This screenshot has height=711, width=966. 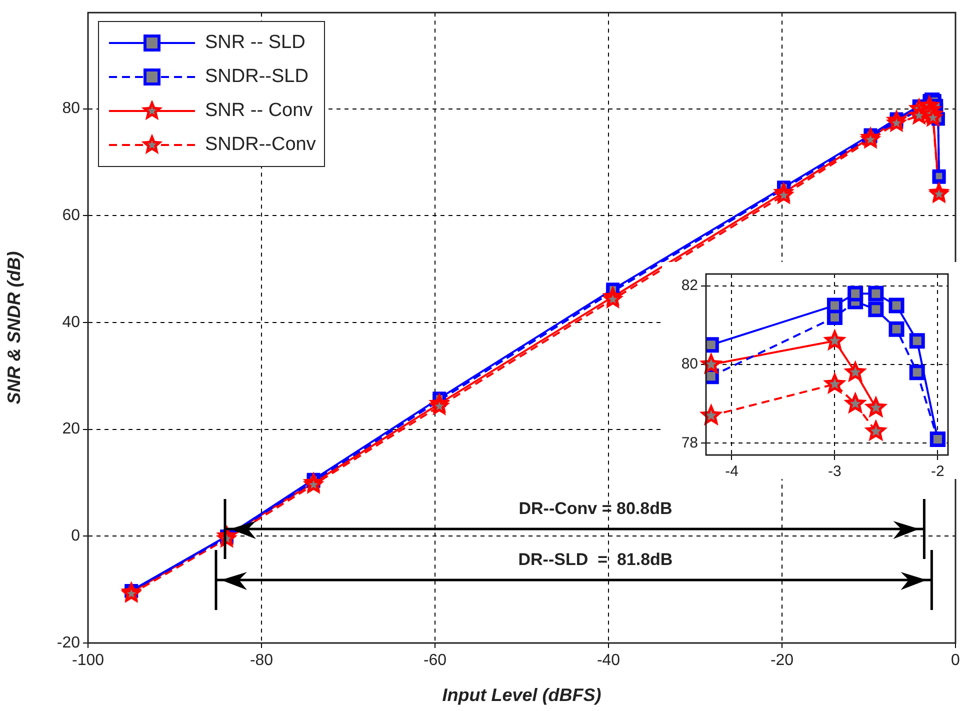 I want to click on x-tick-label: -20, so click(x=782, y=661).